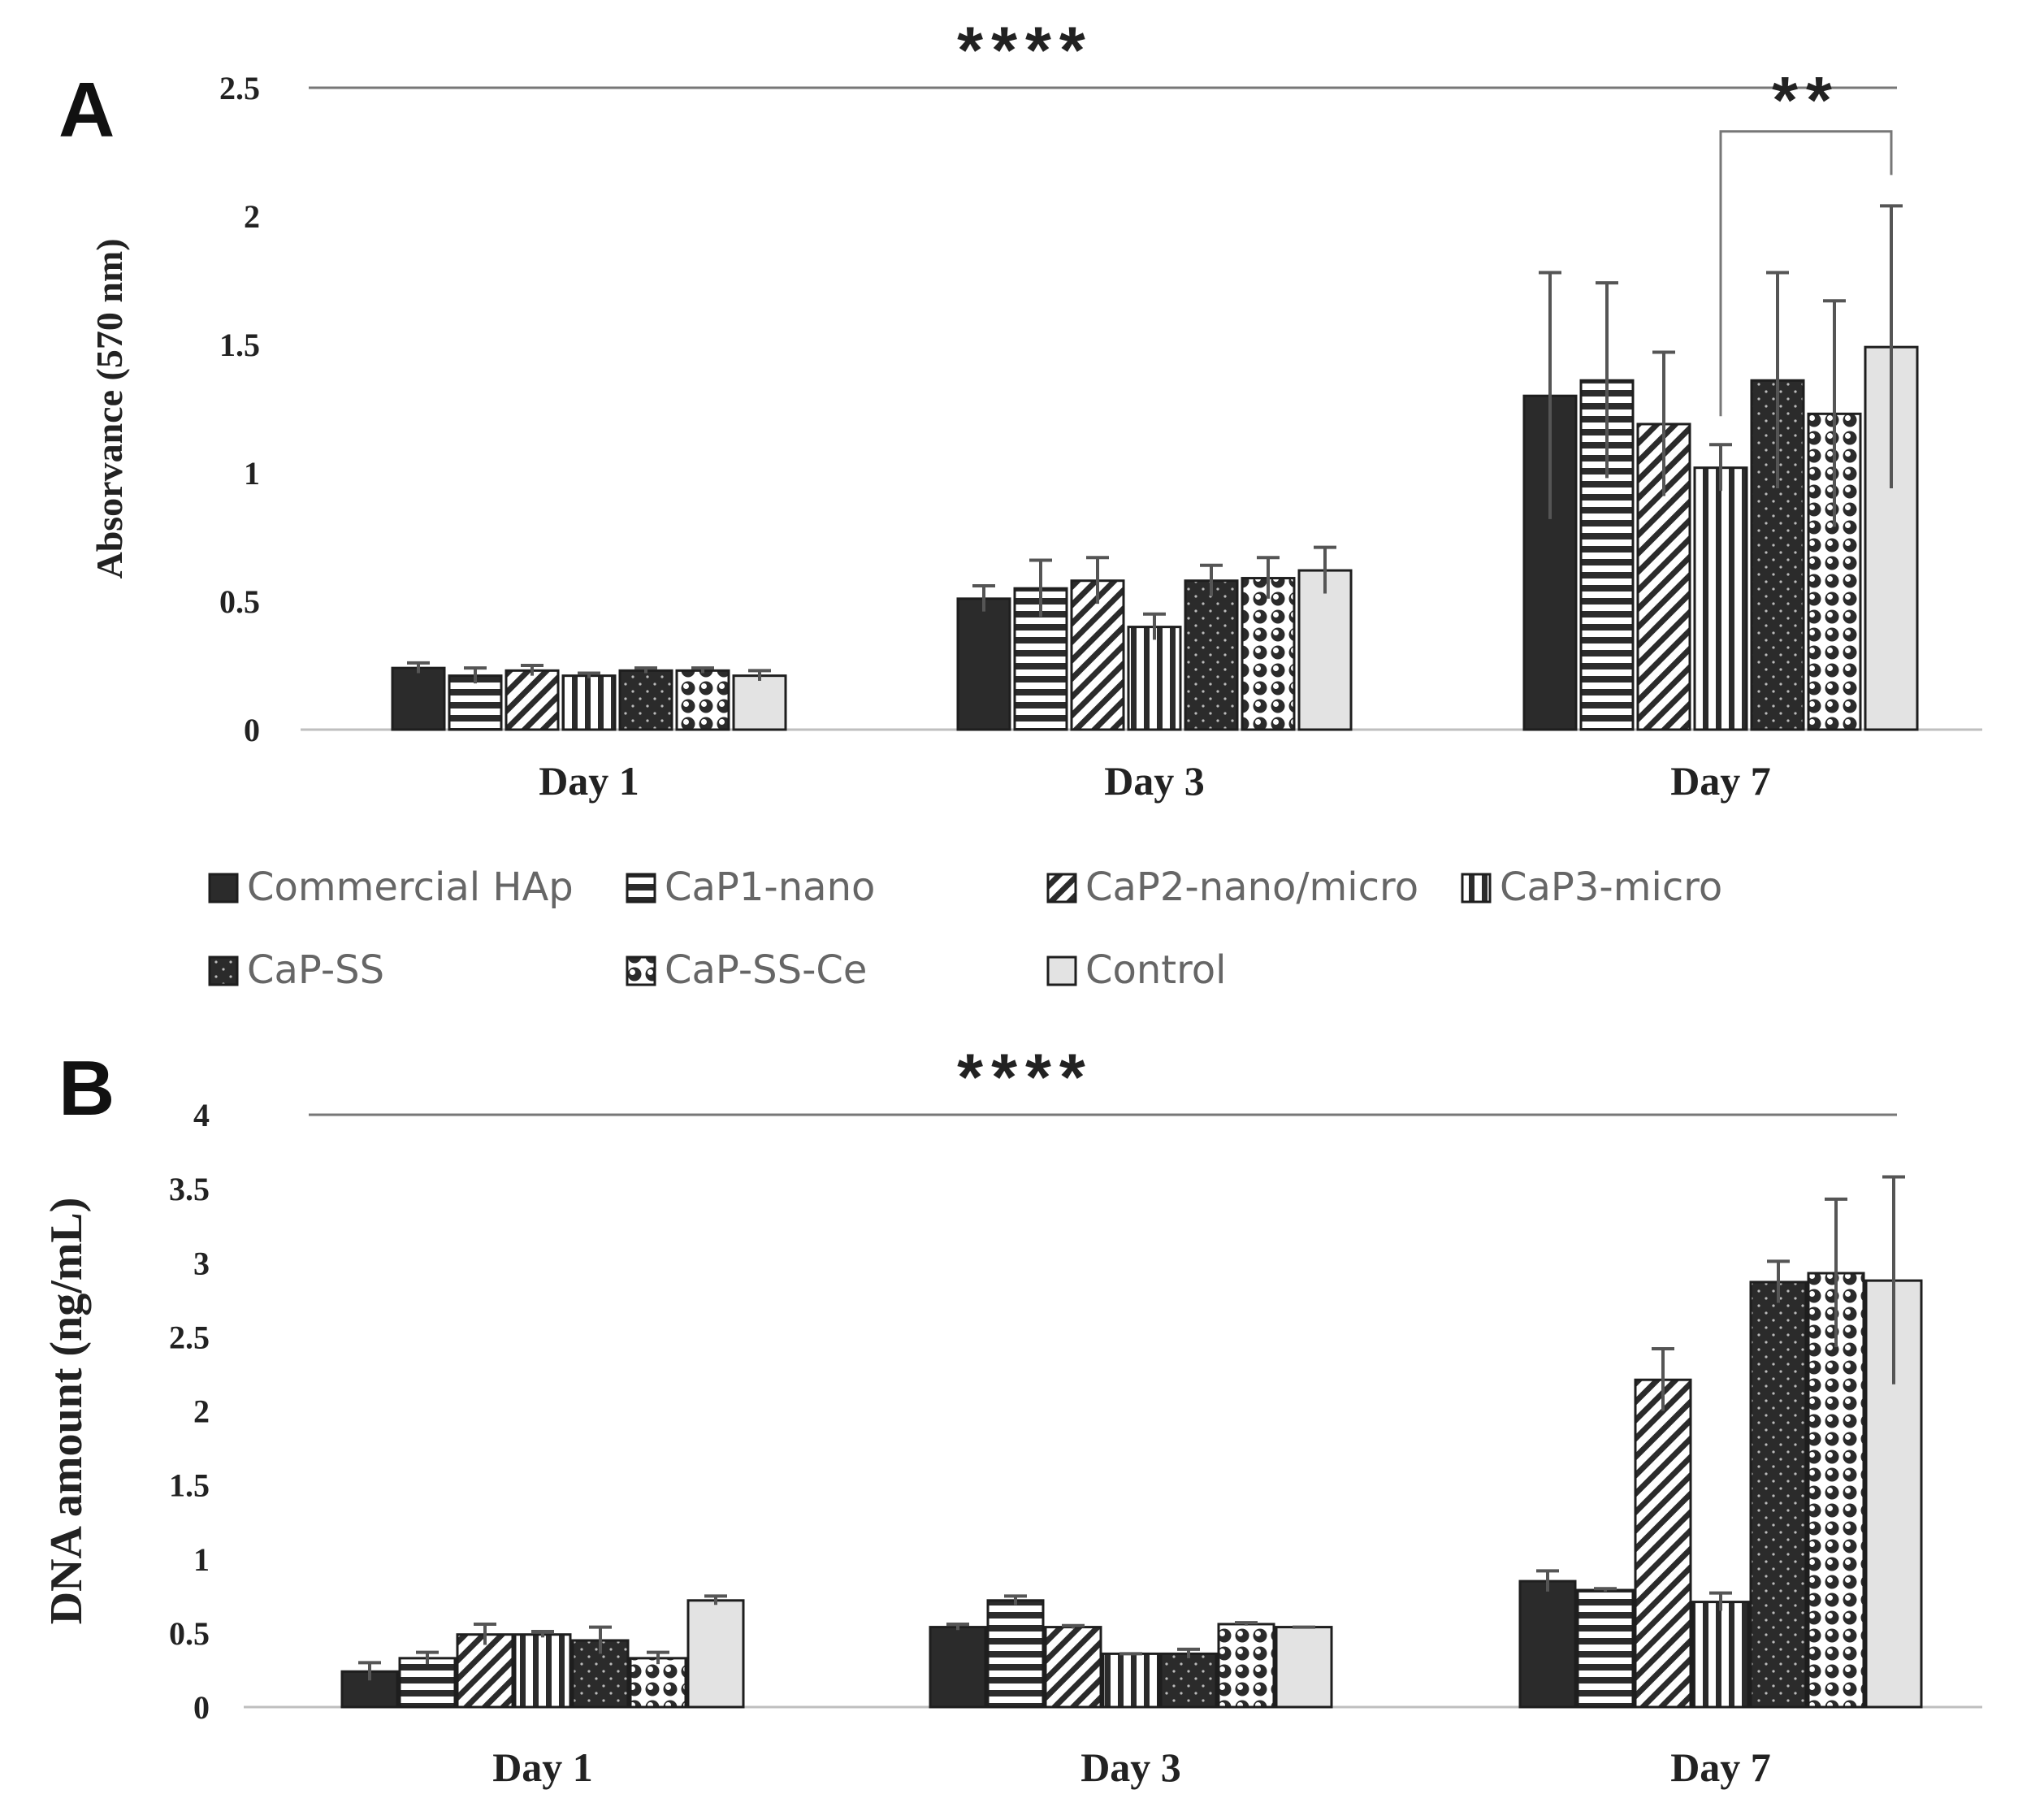 The image size is (2044, 1820). I want to click on y-axis-label: Absorvance (570 nm), so click(110, 408).